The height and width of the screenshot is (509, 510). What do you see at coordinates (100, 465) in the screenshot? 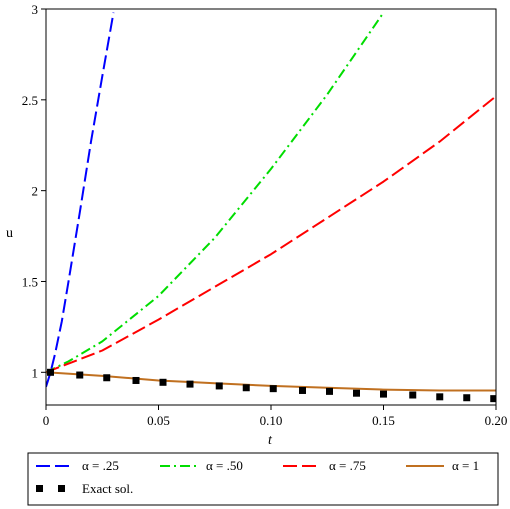
I see `legend-label: α = .25` at bounding box center [100, 465].